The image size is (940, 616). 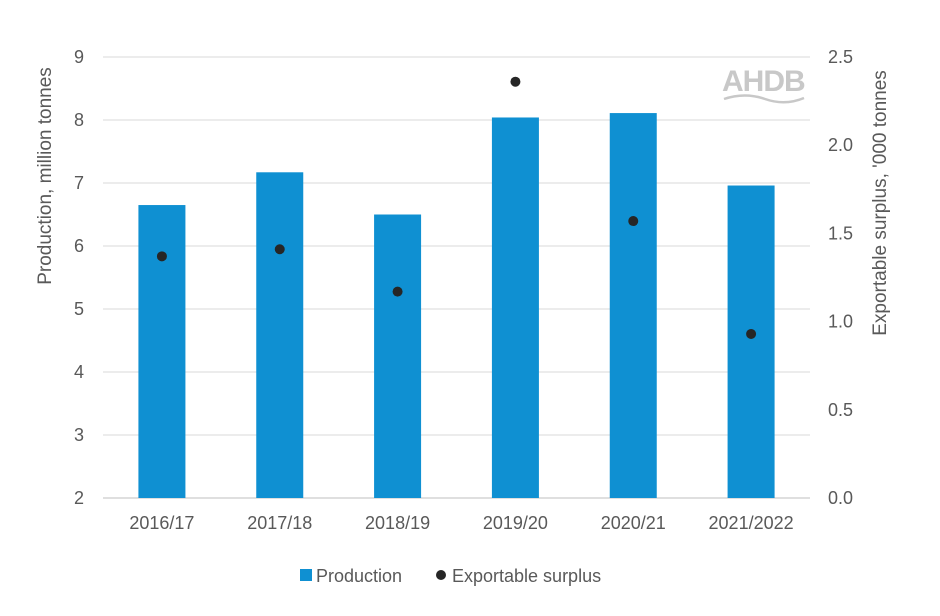 I want to click on y-tick-label: 4, so click(x=79, y=372).